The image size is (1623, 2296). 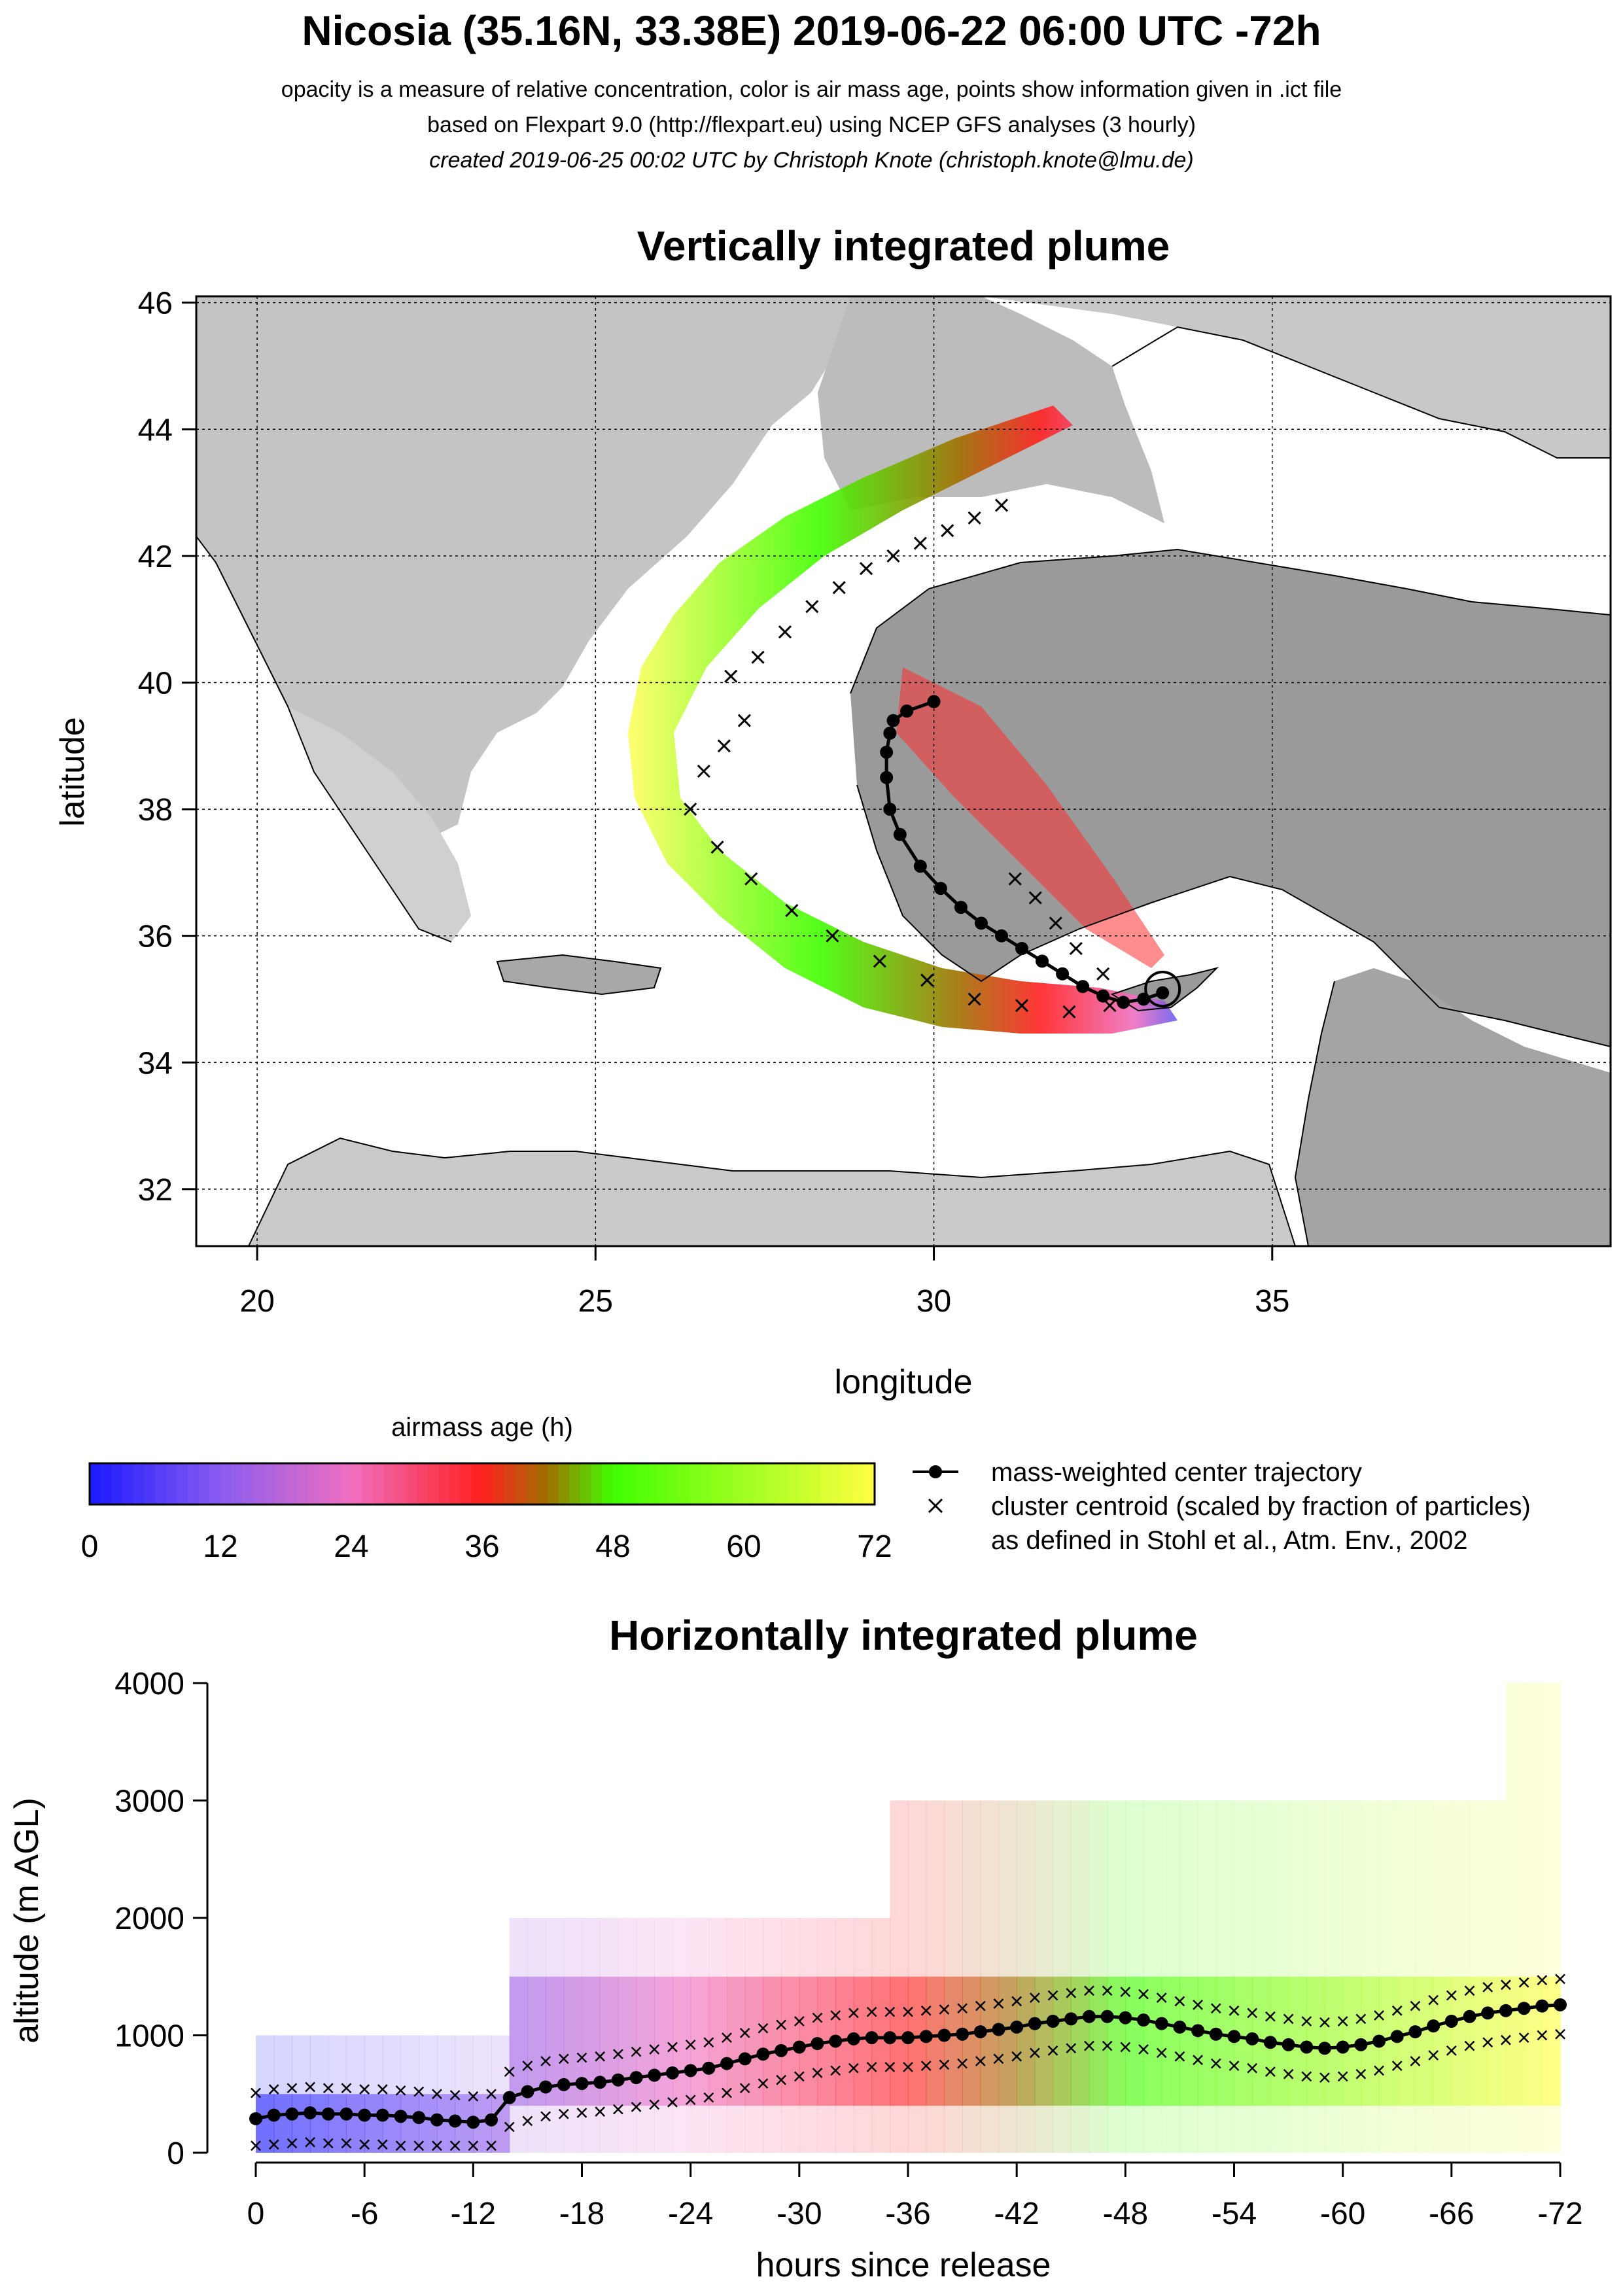 I want to click on map-x-ticks: 20 25 30 35, so click(x=764, y=1282).